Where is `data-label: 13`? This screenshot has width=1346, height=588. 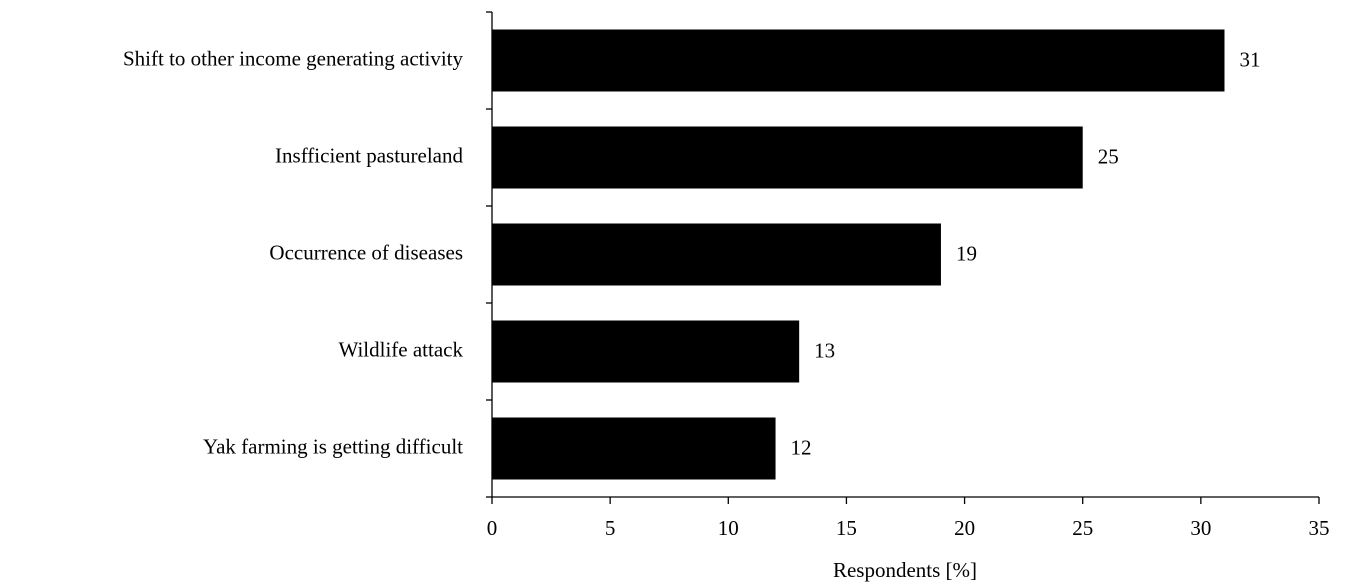 data-label: 13 is located at coordinates (824, 350).